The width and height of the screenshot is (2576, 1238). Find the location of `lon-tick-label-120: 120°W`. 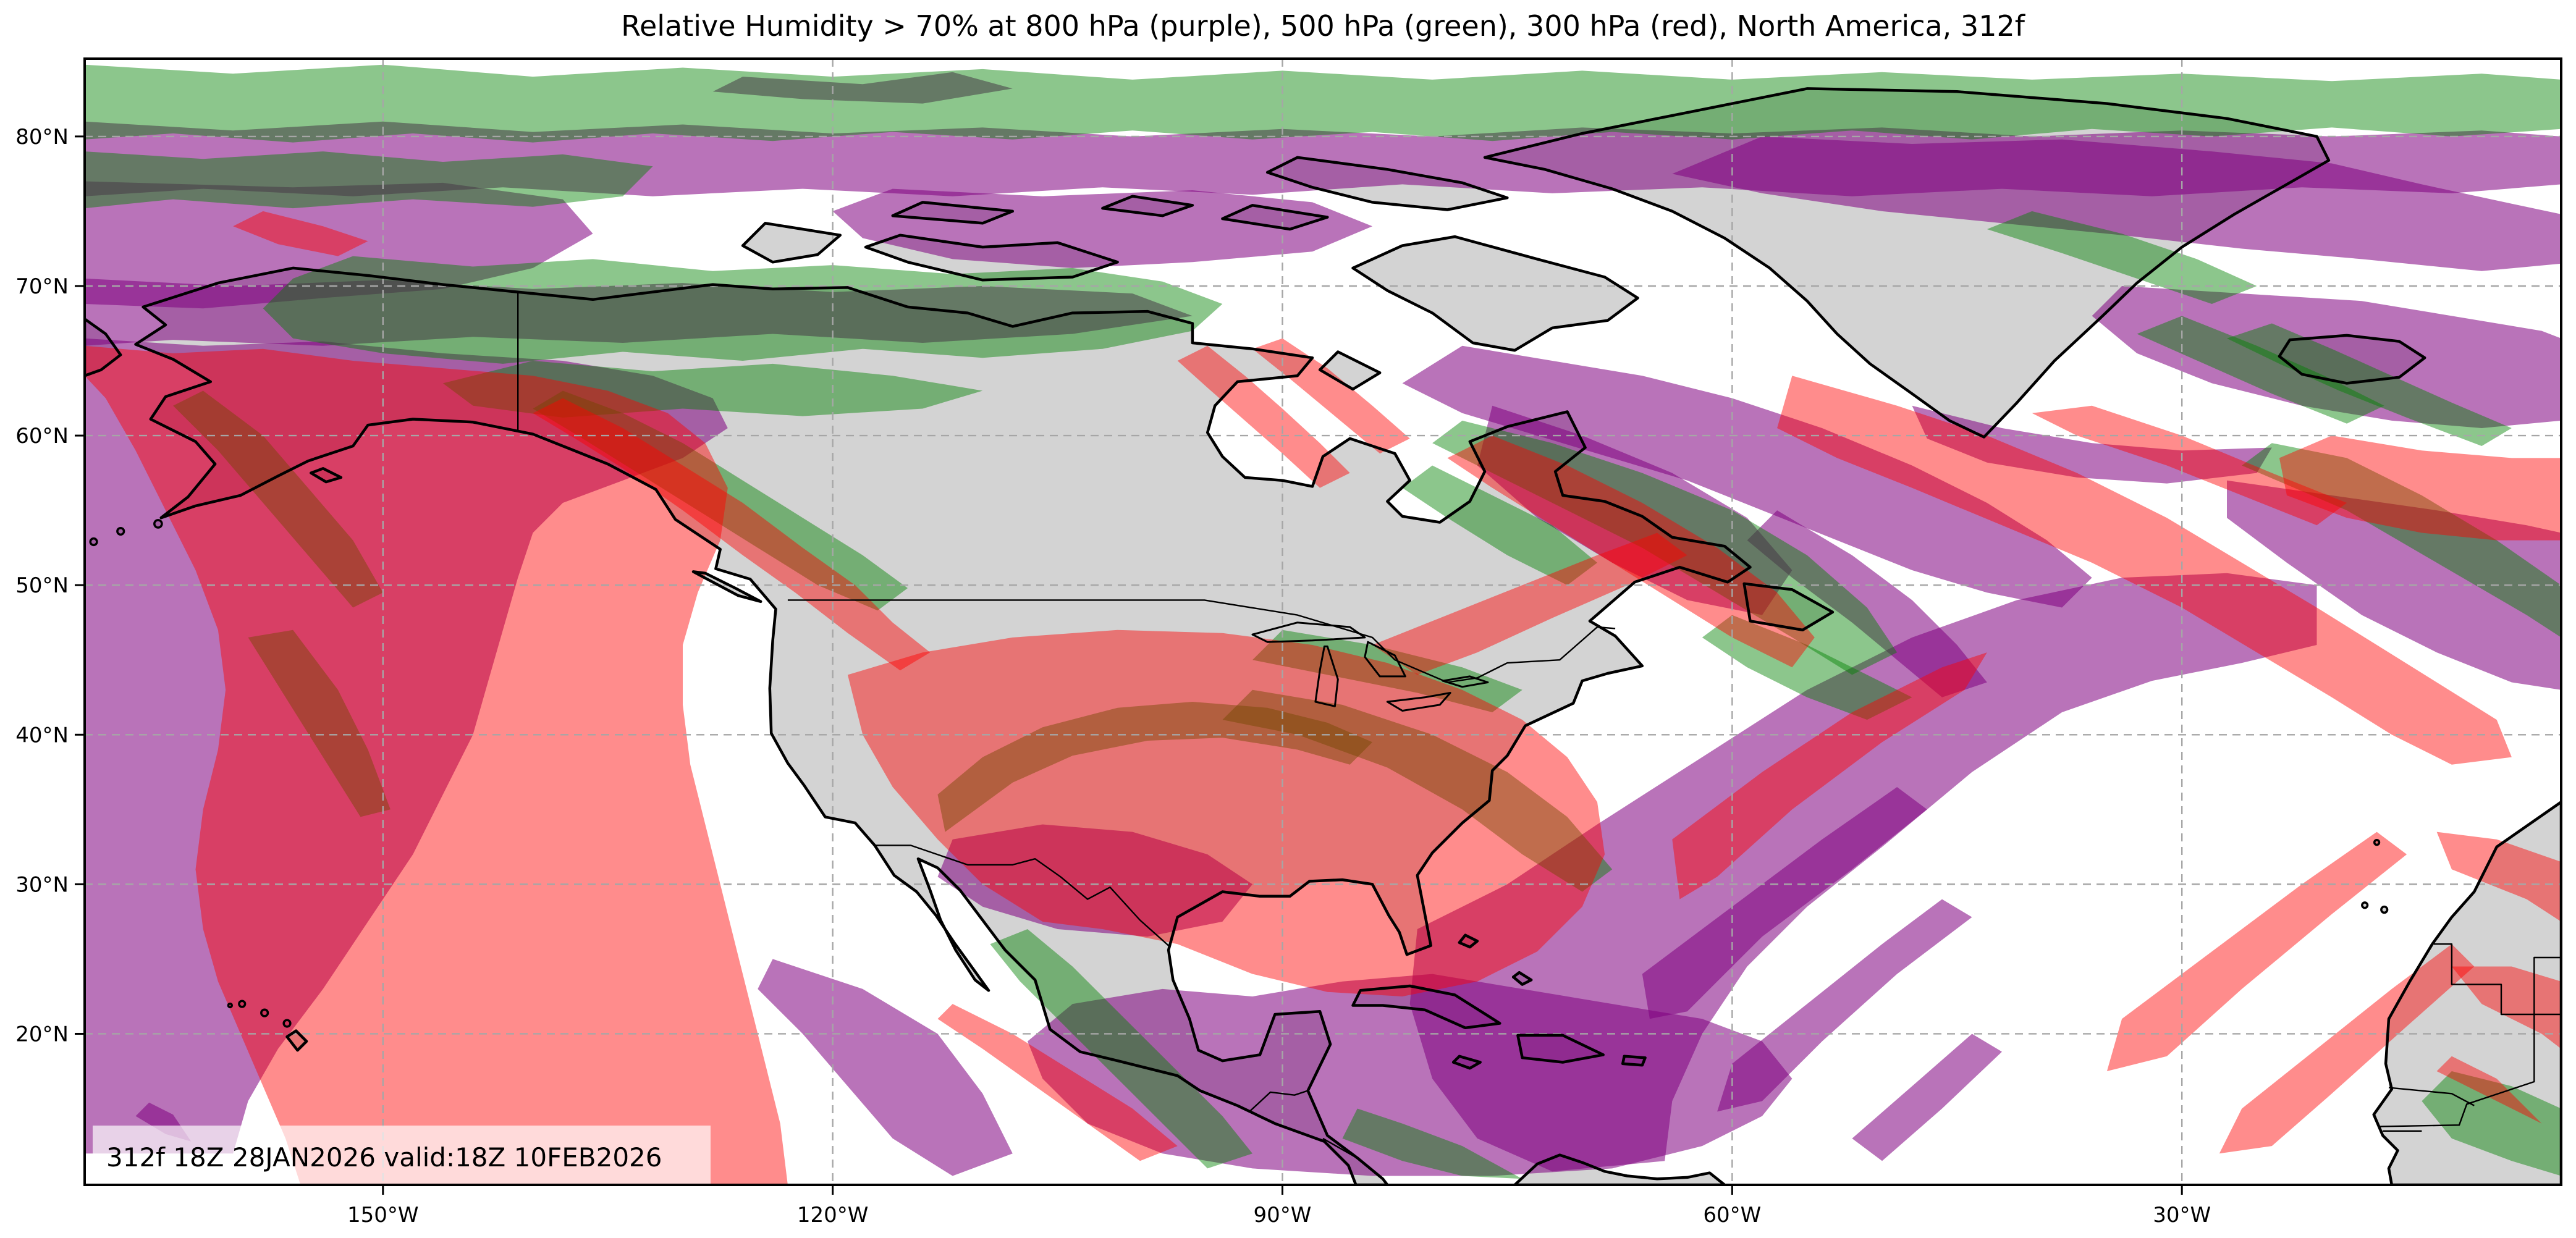

lon-tick-label-120: 120°W is located at coordinates (833, 1215).